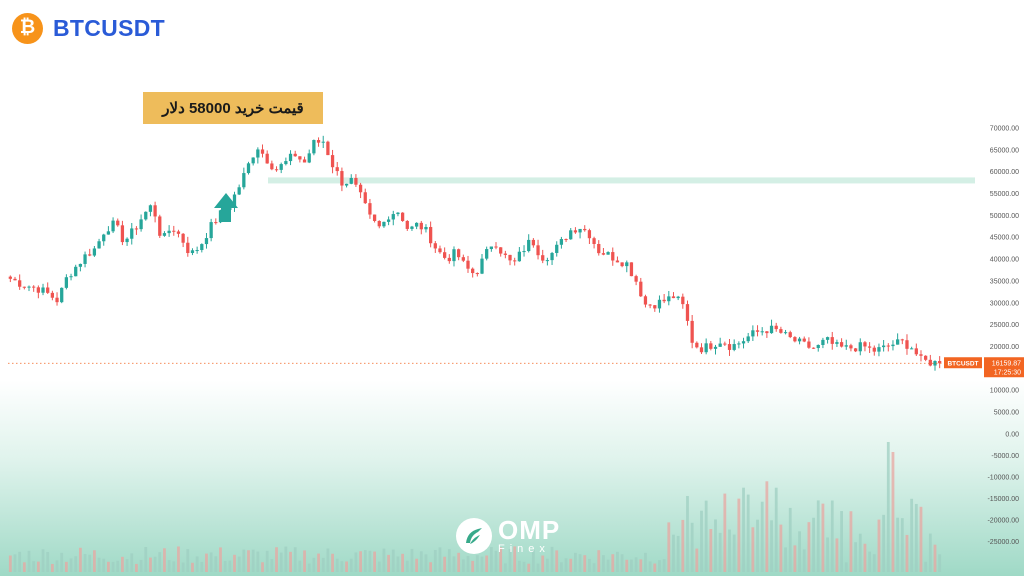 This screenshot has width=1024, height=576. Describe the element at coordinates (1004, 260) in the screenshot. I see `y-tick-label: 40000.00` at that location.